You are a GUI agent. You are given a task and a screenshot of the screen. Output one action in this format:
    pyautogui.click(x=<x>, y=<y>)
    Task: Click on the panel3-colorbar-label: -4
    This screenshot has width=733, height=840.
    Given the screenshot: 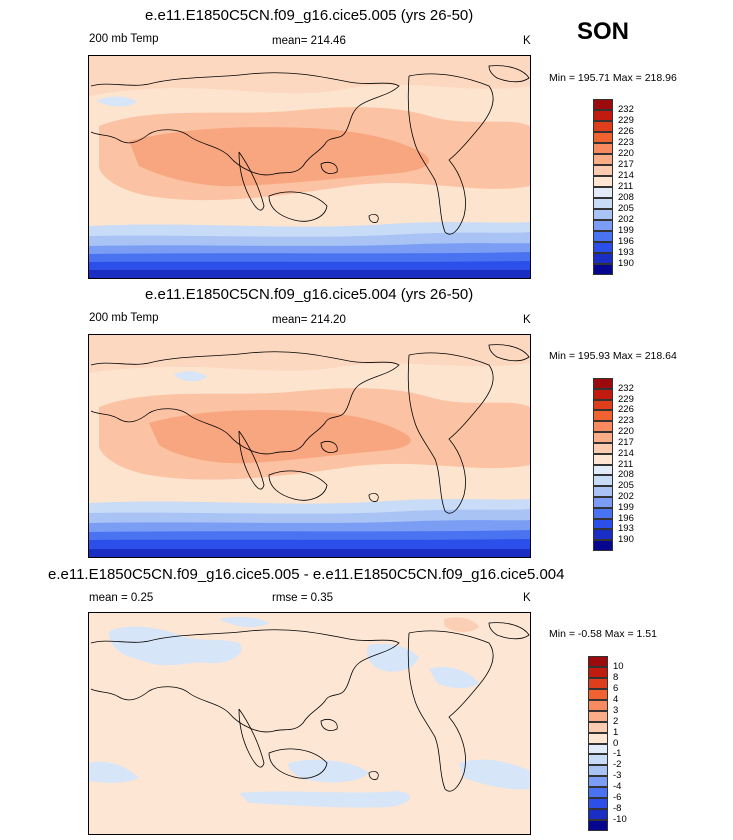 What is the action you would take?
    pyautogui.click(x=617, y=787)
    